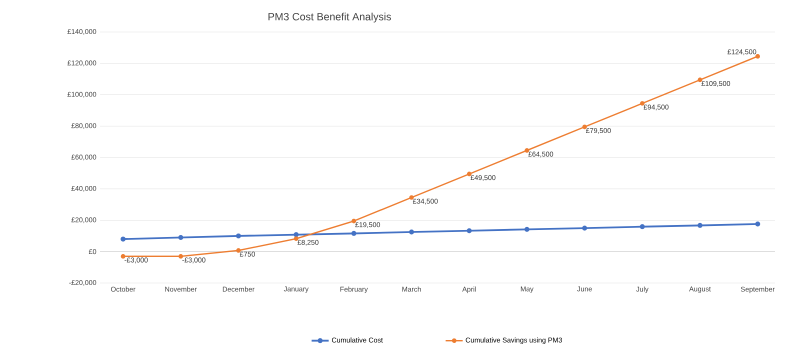 The image size is (791, 349). I want to click on chart-title: PM3 Cost Benefit Analysis, so click(329, 17).